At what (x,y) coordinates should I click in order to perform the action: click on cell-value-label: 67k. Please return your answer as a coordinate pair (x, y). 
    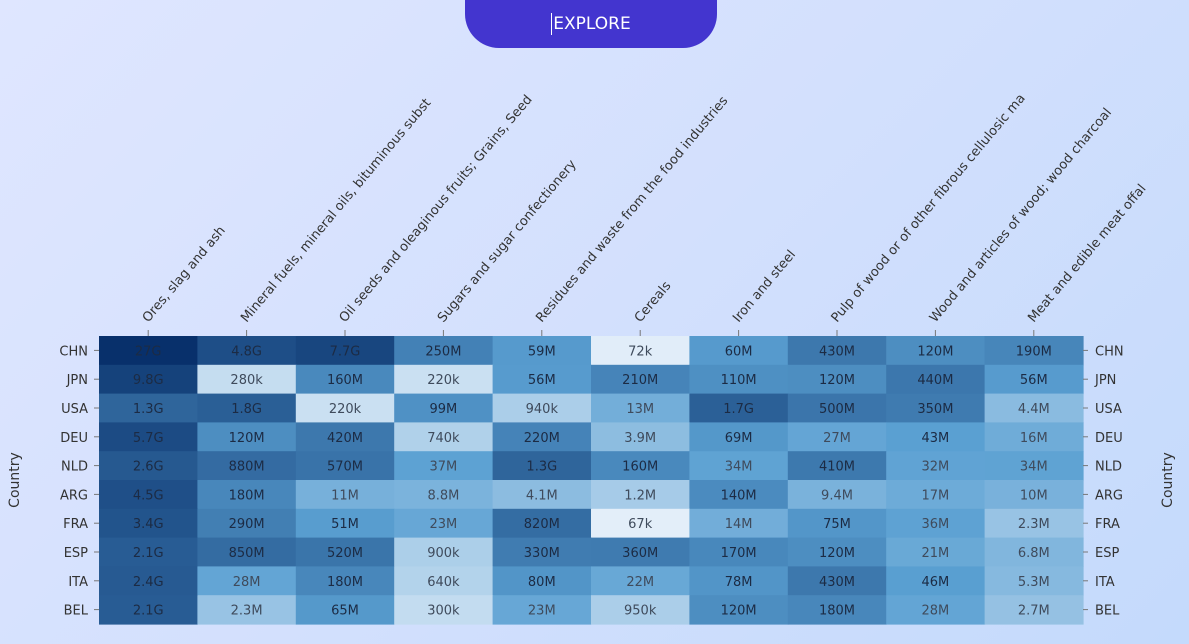
    Looking at the image, I should click on (640, 524).